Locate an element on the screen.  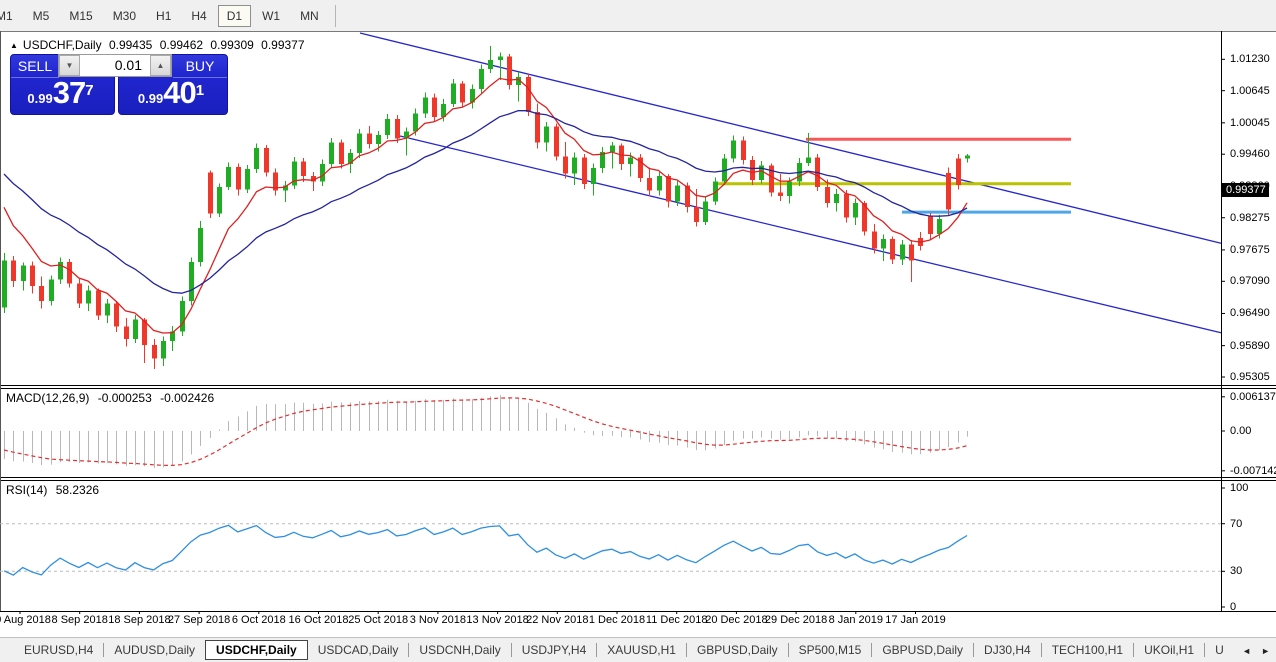
timeframe-button-m1: M1 is located at coordinates (6, 15).